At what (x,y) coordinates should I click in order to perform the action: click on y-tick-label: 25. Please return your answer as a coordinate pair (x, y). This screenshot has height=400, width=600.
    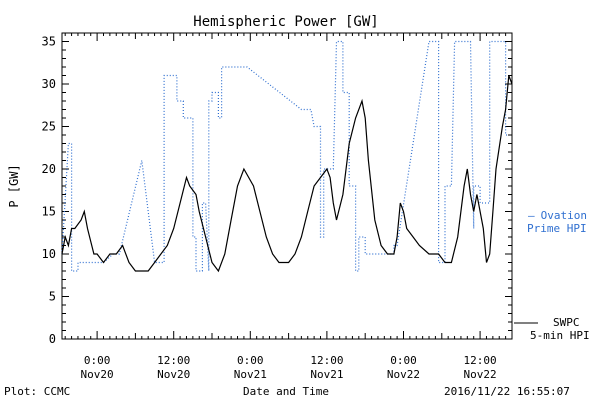
    Looking at the image, I should click on (49, 127).